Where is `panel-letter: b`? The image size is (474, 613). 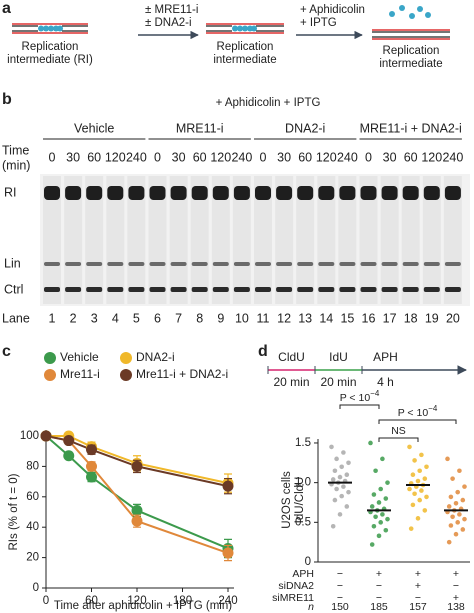
panel-letter: b is located at coordinates (7, 99).